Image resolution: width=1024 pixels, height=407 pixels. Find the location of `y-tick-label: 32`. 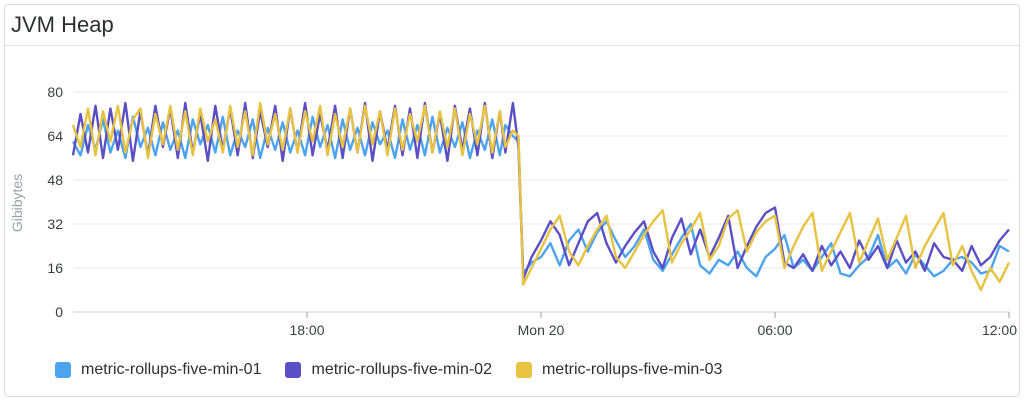

y-tick-label: 32 is located at coordinates (55, 224).